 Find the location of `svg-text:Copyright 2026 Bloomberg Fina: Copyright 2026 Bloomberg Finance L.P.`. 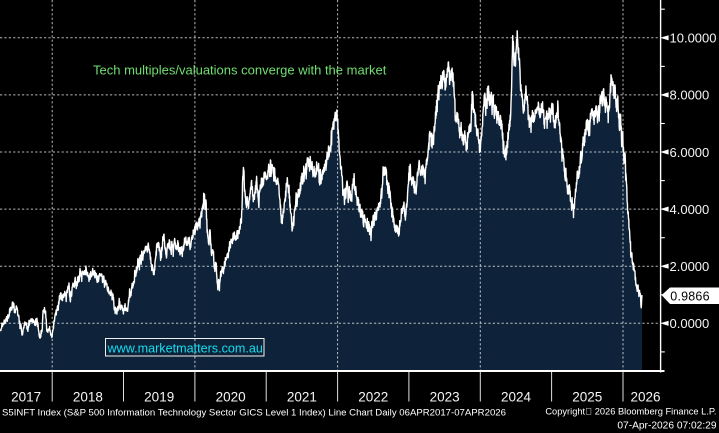

svg-text:Copyright 2026 Bloomberg Fina: Copyright 2026 Bloomberg Finance L.P. is located at coordinates (630, 412).